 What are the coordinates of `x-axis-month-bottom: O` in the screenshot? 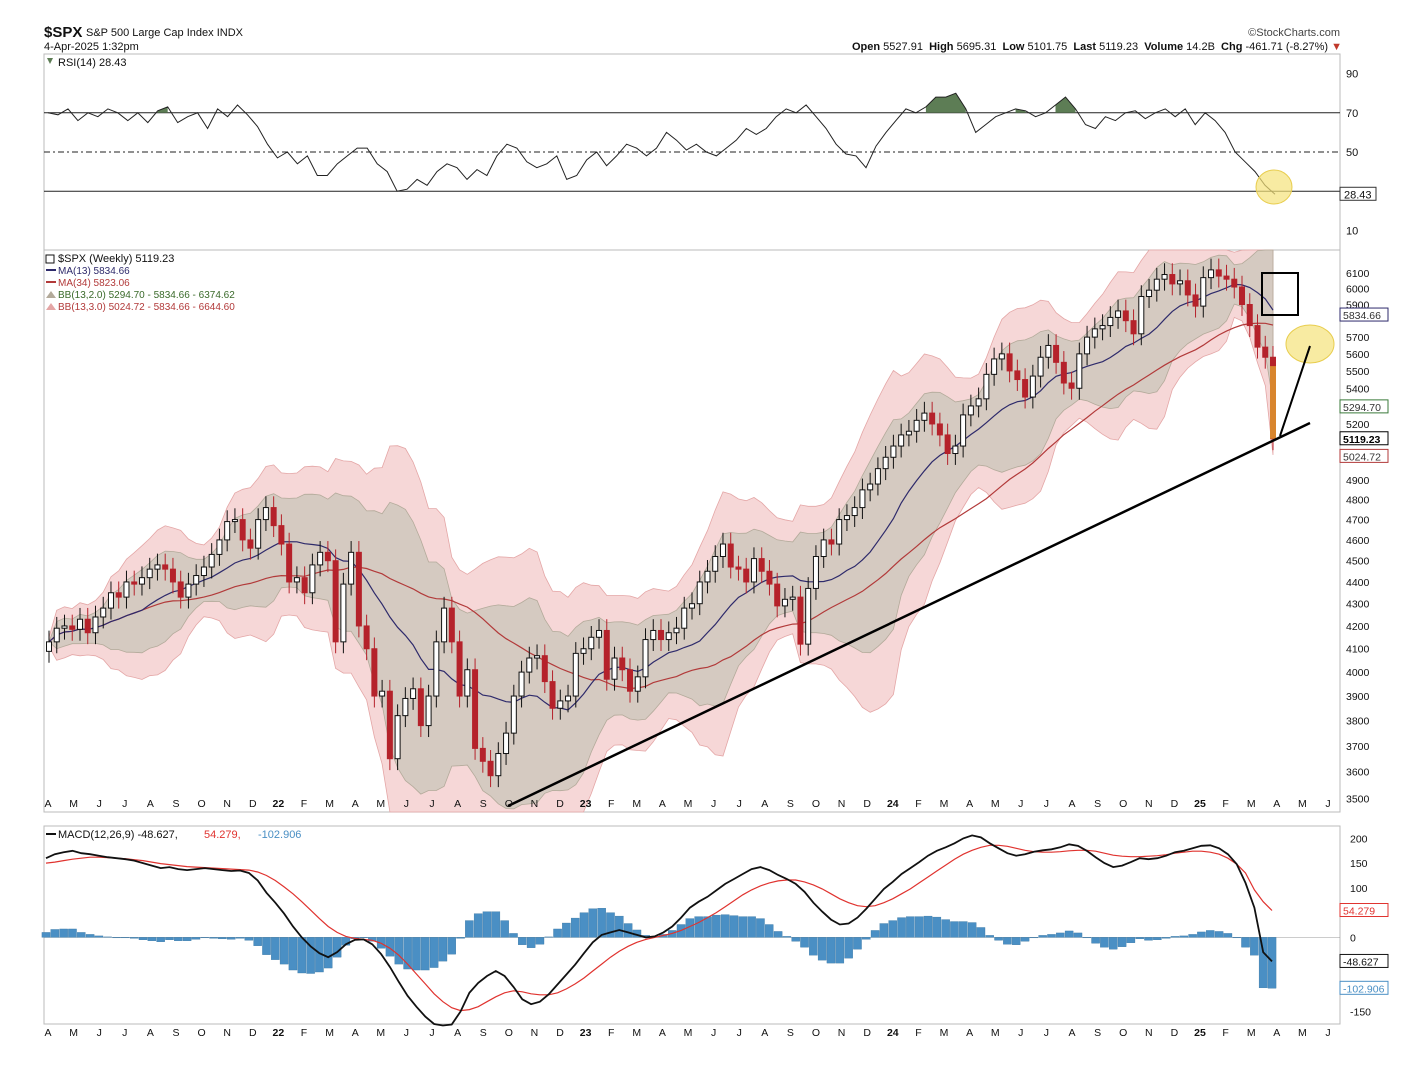 It's located at (202, 1033).